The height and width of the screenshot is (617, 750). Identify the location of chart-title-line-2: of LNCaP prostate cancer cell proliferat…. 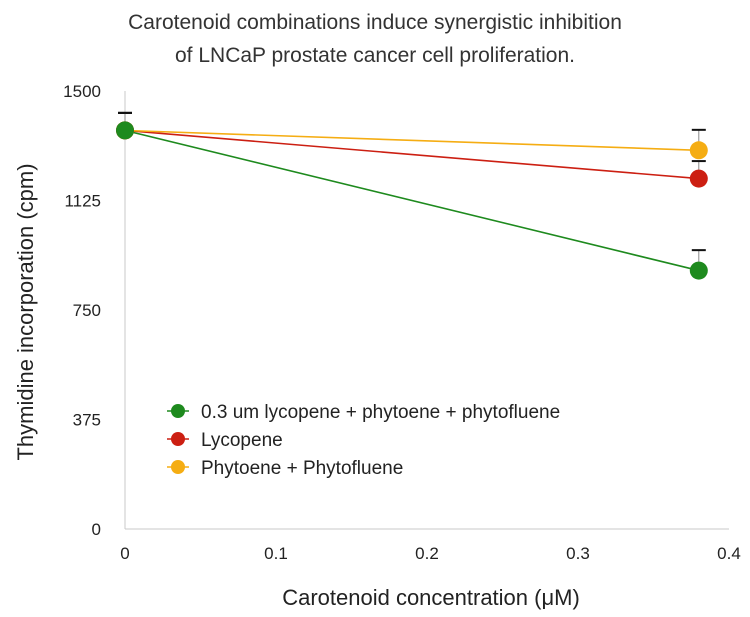
(375, 55).